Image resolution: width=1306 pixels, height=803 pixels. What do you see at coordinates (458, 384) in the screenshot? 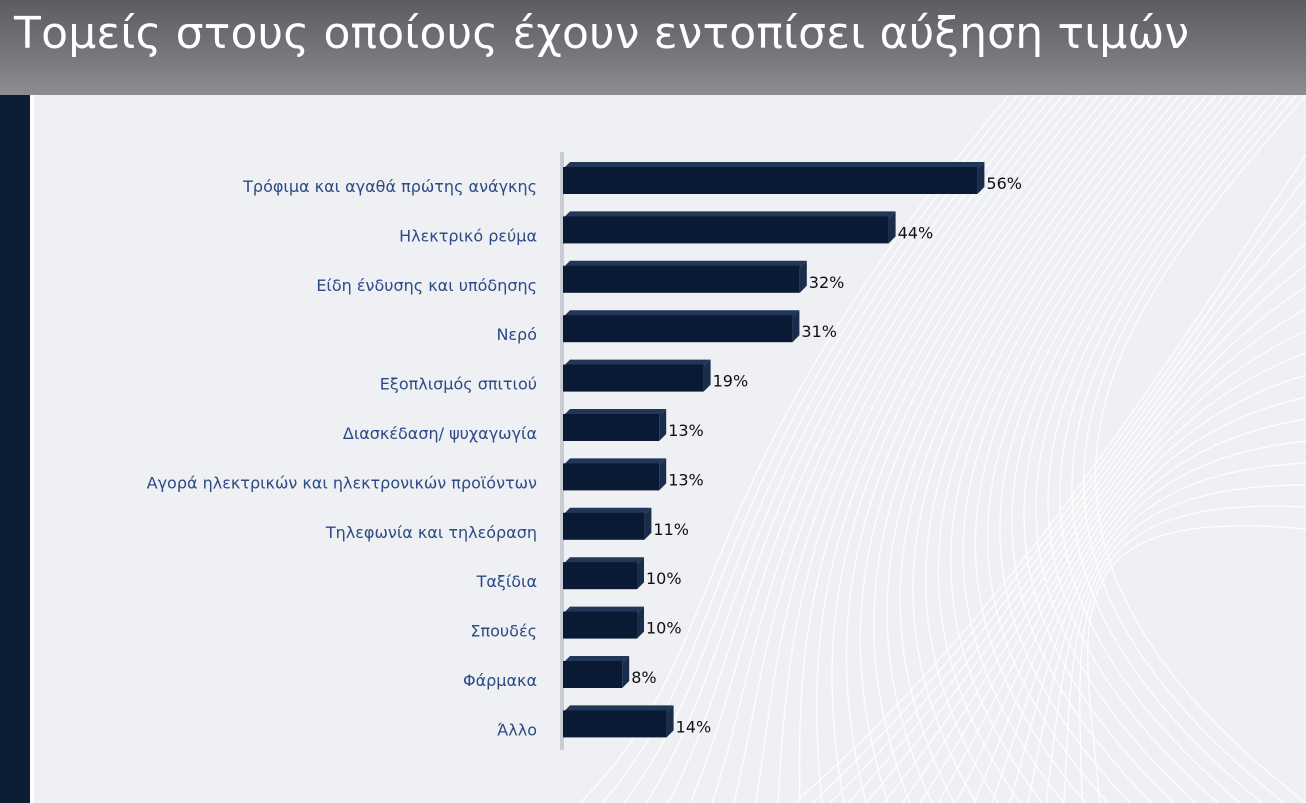
I see `category-label: Εξοπλισμός σπιτιού` at bounding box center [458, 384].